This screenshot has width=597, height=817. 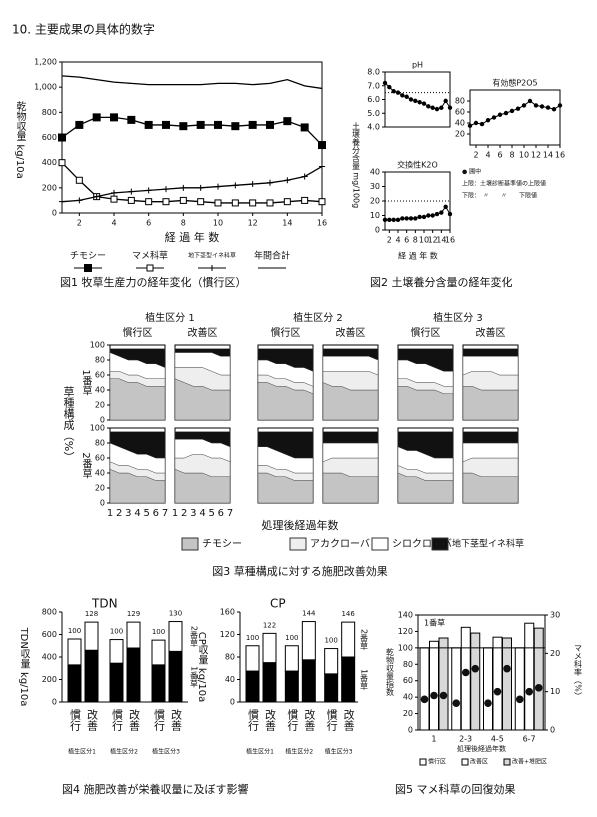 I want to click on group-label: 植生区分 1, so click(x=170, y=317).